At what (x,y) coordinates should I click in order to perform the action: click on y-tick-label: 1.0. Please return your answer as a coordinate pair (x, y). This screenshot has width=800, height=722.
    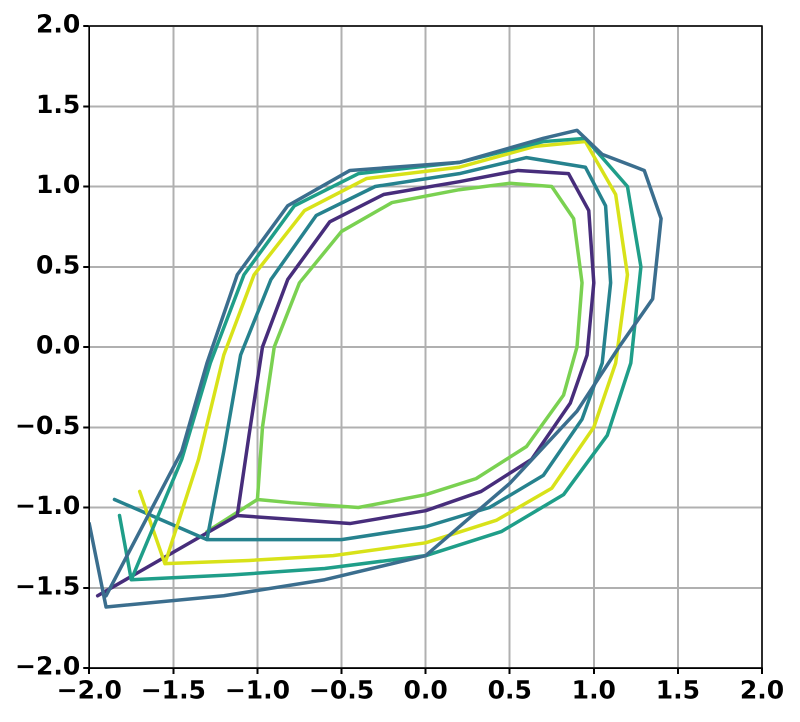
    Looking at the image, I should click on (58, 184).